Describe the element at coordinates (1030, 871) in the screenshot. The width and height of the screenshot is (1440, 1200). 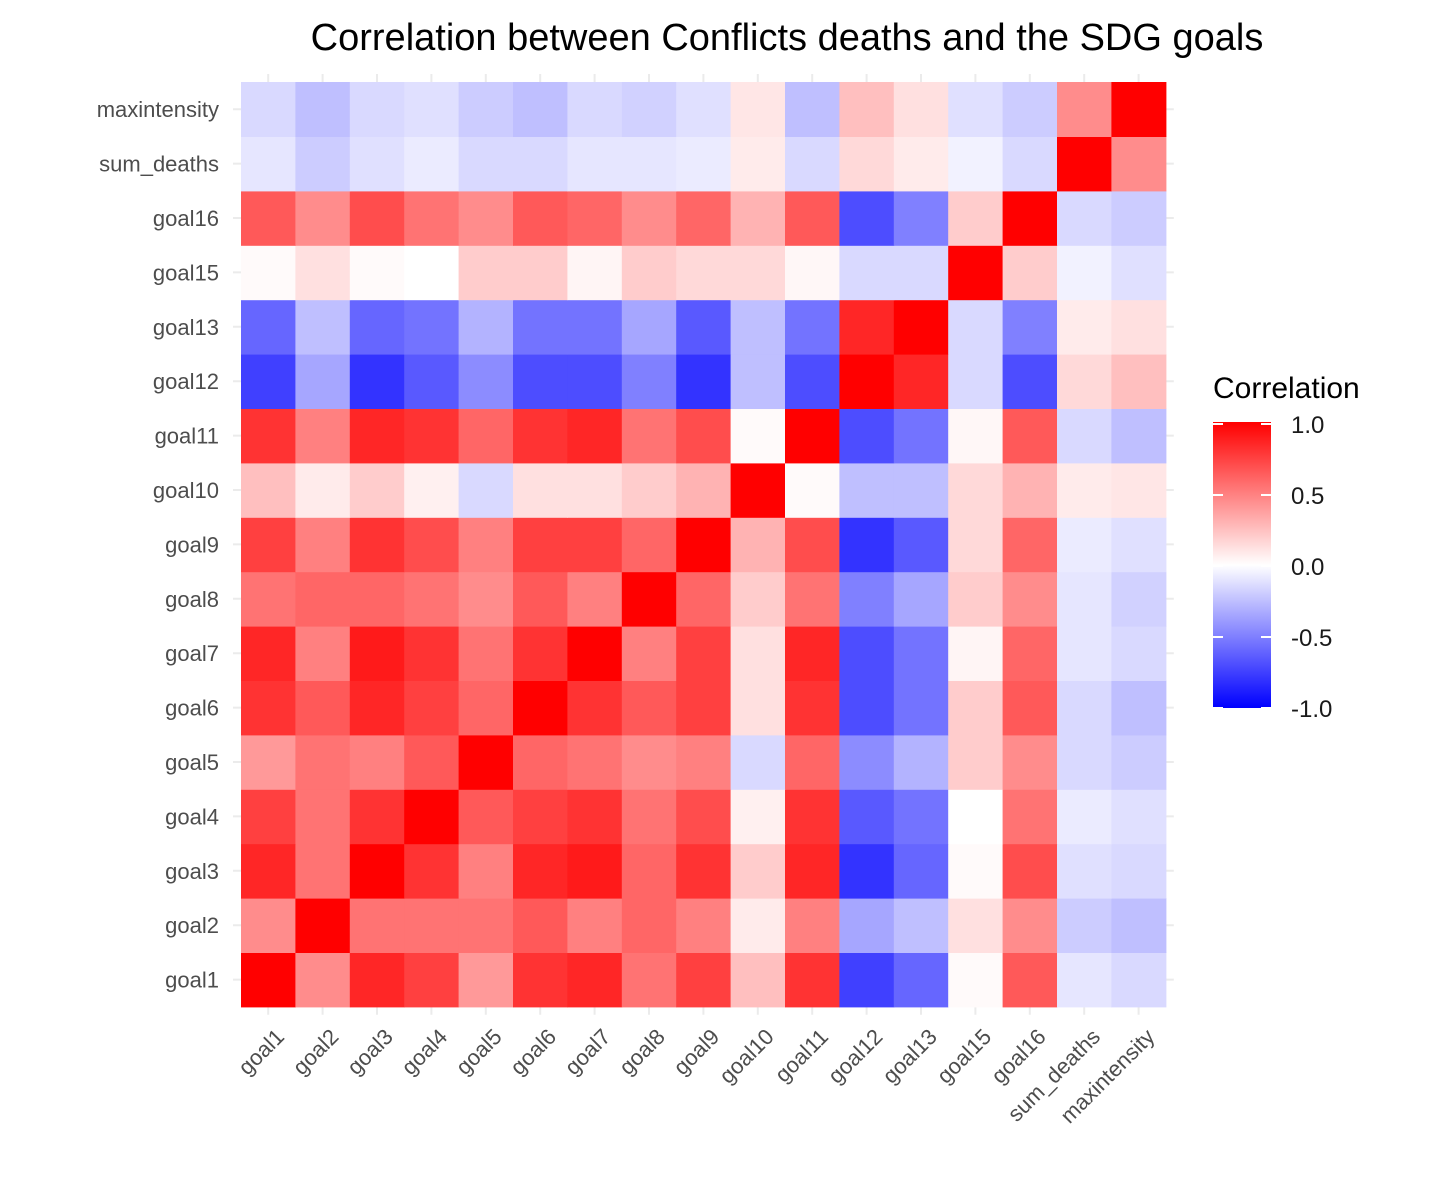
I see `heatmap-cell-goal3-goal16` at that location.